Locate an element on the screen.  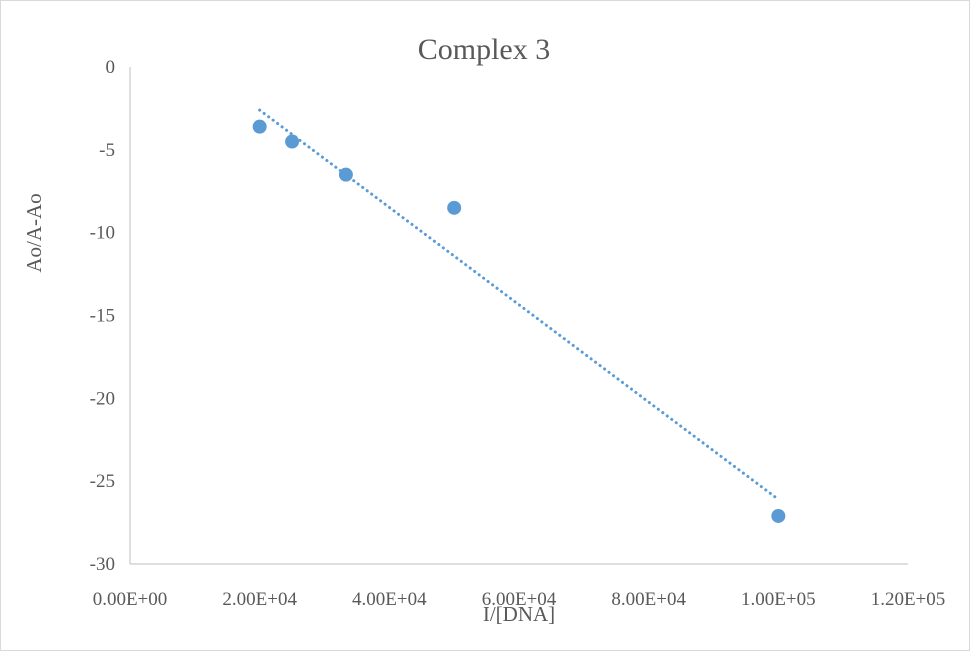
x-tick-label: 6.00E+04 is located at coordinates (519, 599).